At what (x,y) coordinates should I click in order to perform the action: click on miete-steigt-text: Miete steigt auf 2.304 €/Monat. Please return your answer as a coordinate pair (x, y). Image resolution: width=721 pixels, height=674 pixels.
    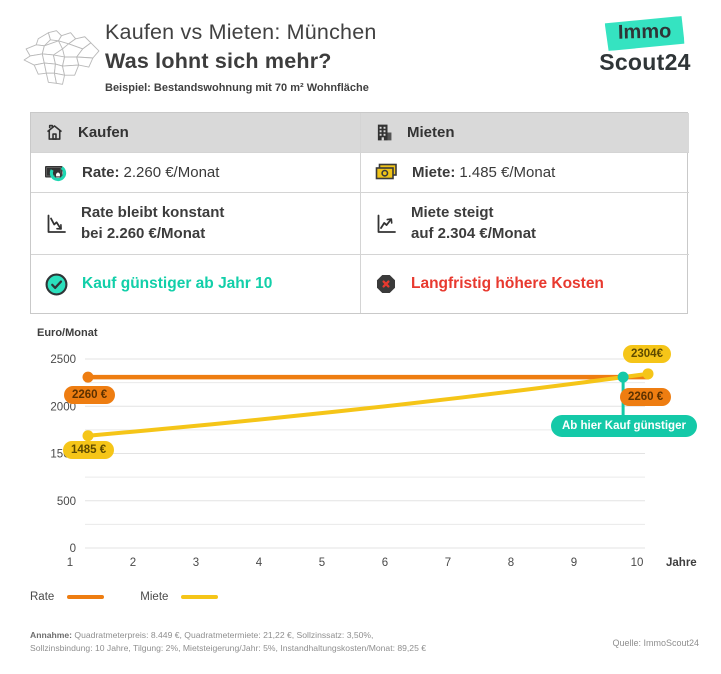
    Looking at the image, I should click on (473, 223).